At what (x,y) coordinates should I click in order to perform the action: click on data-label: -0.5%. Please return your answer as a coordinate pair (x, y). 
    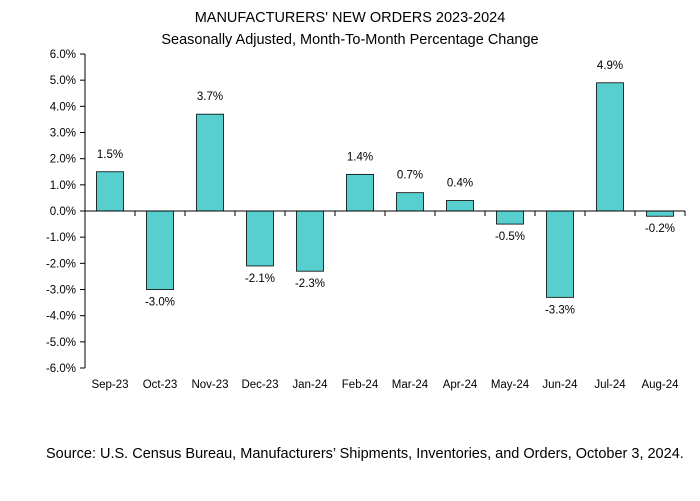
    Looking at the image, I should click on (510, 237).